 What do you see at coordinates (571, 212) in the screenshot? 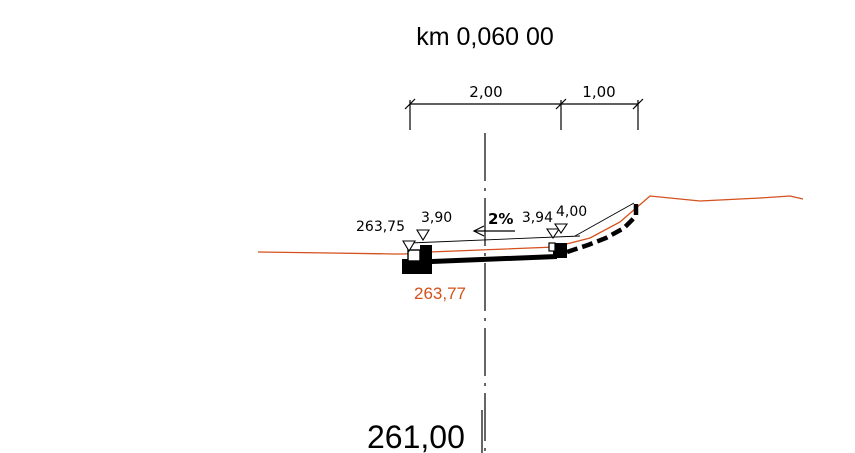
I see `right-offset-b-label: 4,00` at bounding box center [571, 212].